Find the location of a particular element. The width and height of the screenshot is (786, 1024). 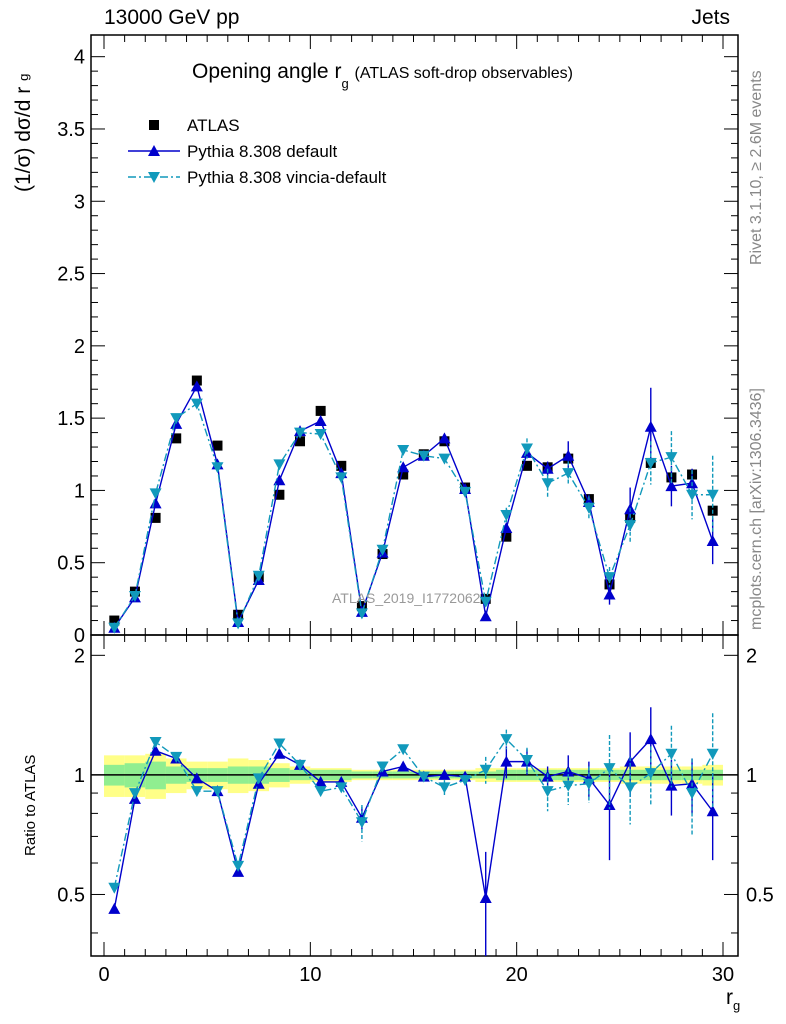

rivet-version-label: Rivet 3.1.10, ≥ 2.6M events is located at coordinates (756, 167).